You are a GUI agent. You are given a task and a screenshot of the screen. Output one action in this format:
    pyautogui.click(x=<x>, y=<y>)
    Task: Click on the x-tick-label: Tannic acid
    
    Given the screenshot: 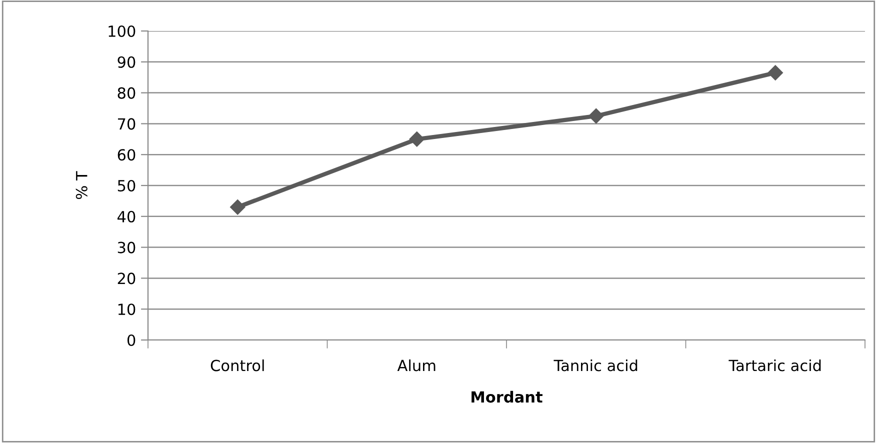 What is the action you would take?
    pyautogui.click(x=596, y=365)
    